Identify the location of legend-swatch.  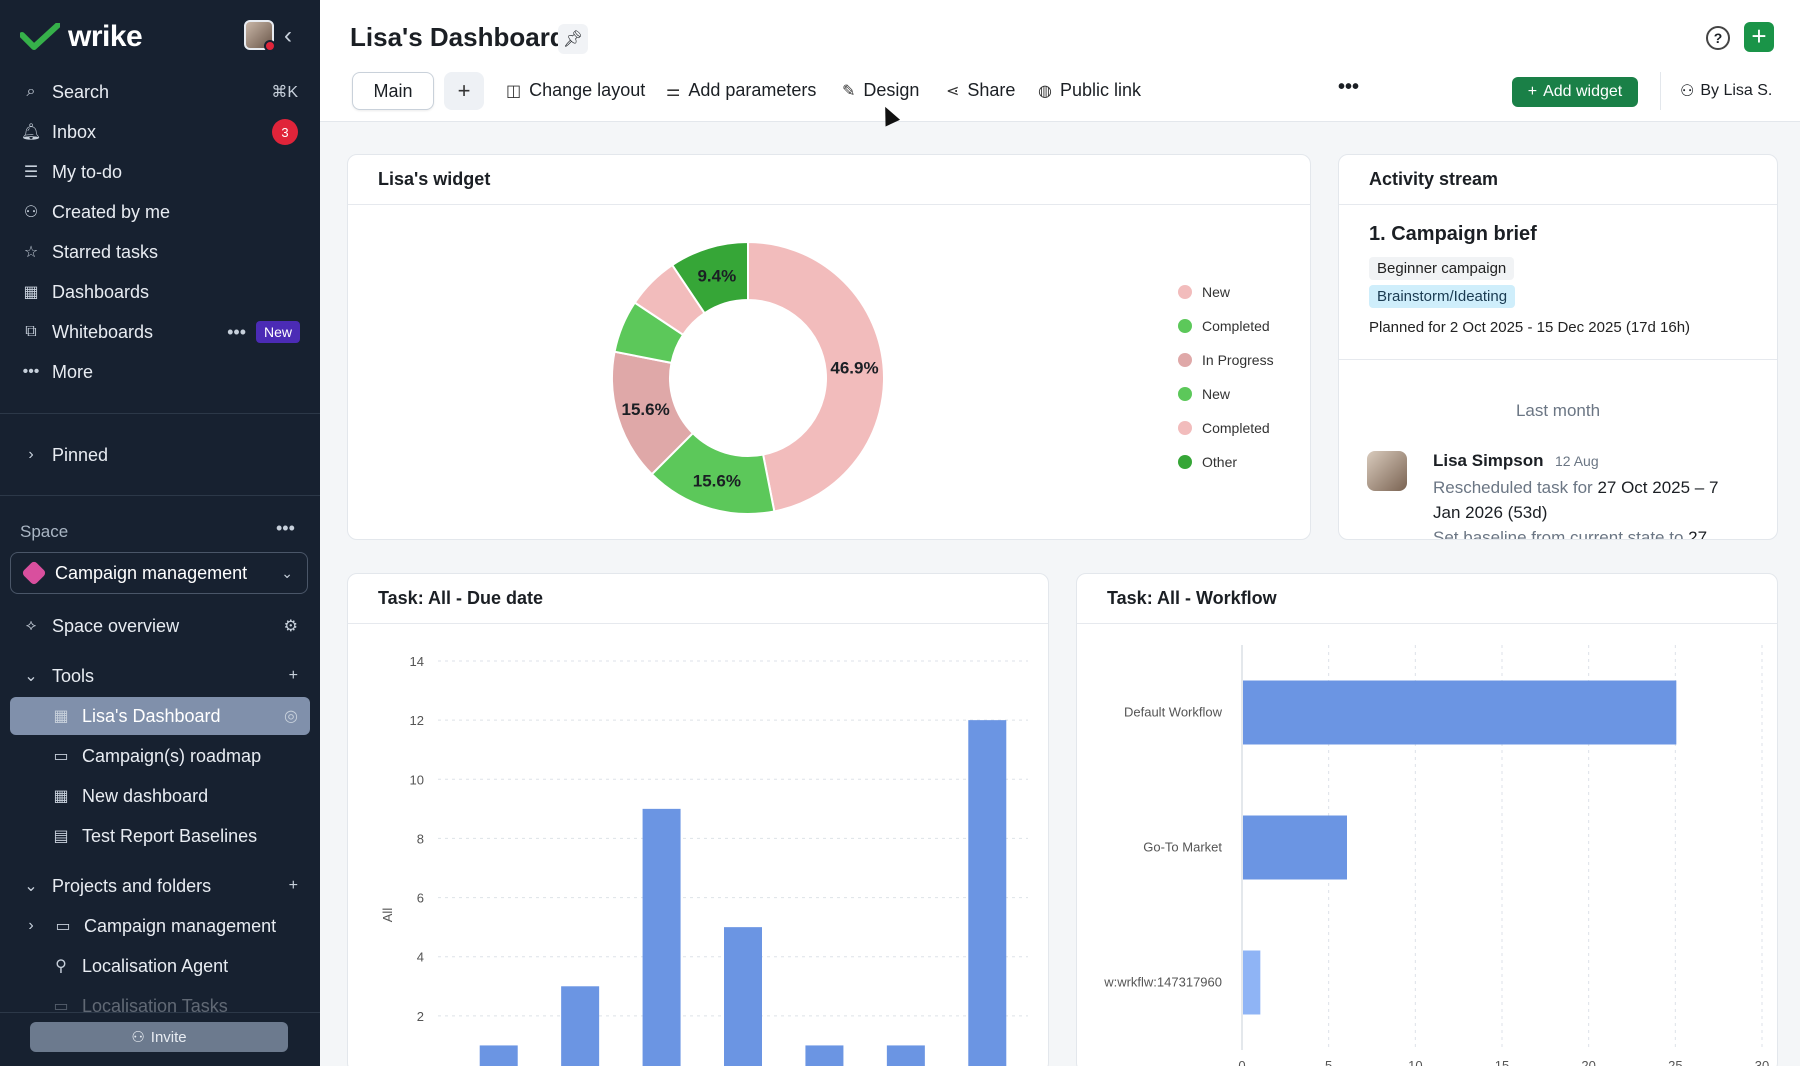
(1185, 462).